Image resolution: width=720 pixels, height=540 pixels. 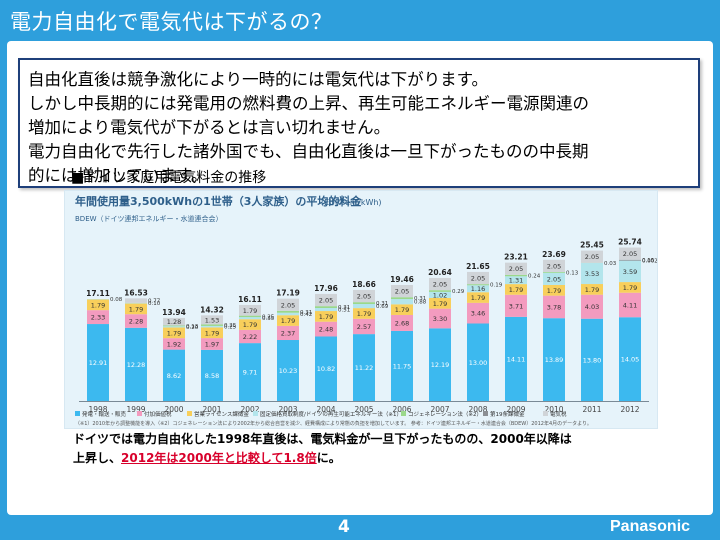 I want to click on data-label: 11.75, so click(x=402, y=366).